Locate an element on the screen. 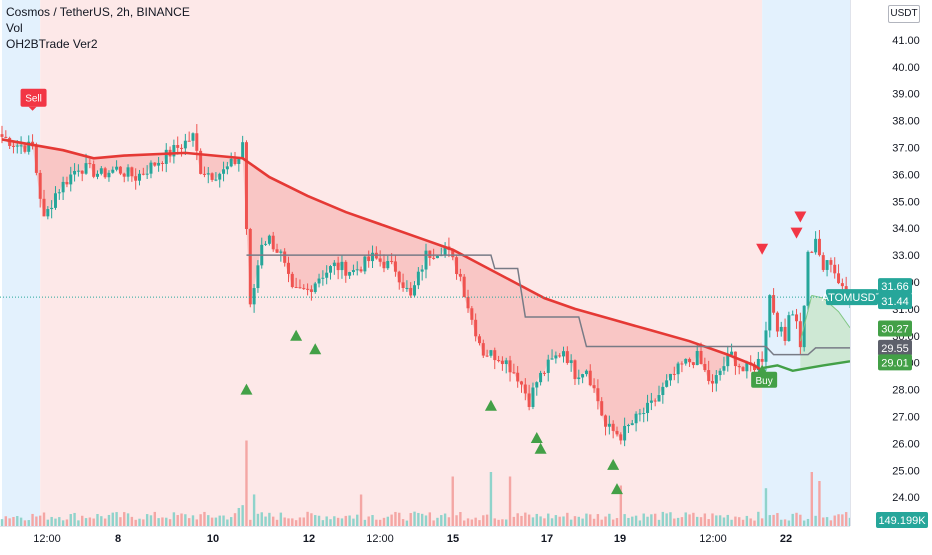 Image resolution: width=932 pixels, height=555 pixels. symbol-price-tag: ATOMUSDT is located at coordinates (852, 298).